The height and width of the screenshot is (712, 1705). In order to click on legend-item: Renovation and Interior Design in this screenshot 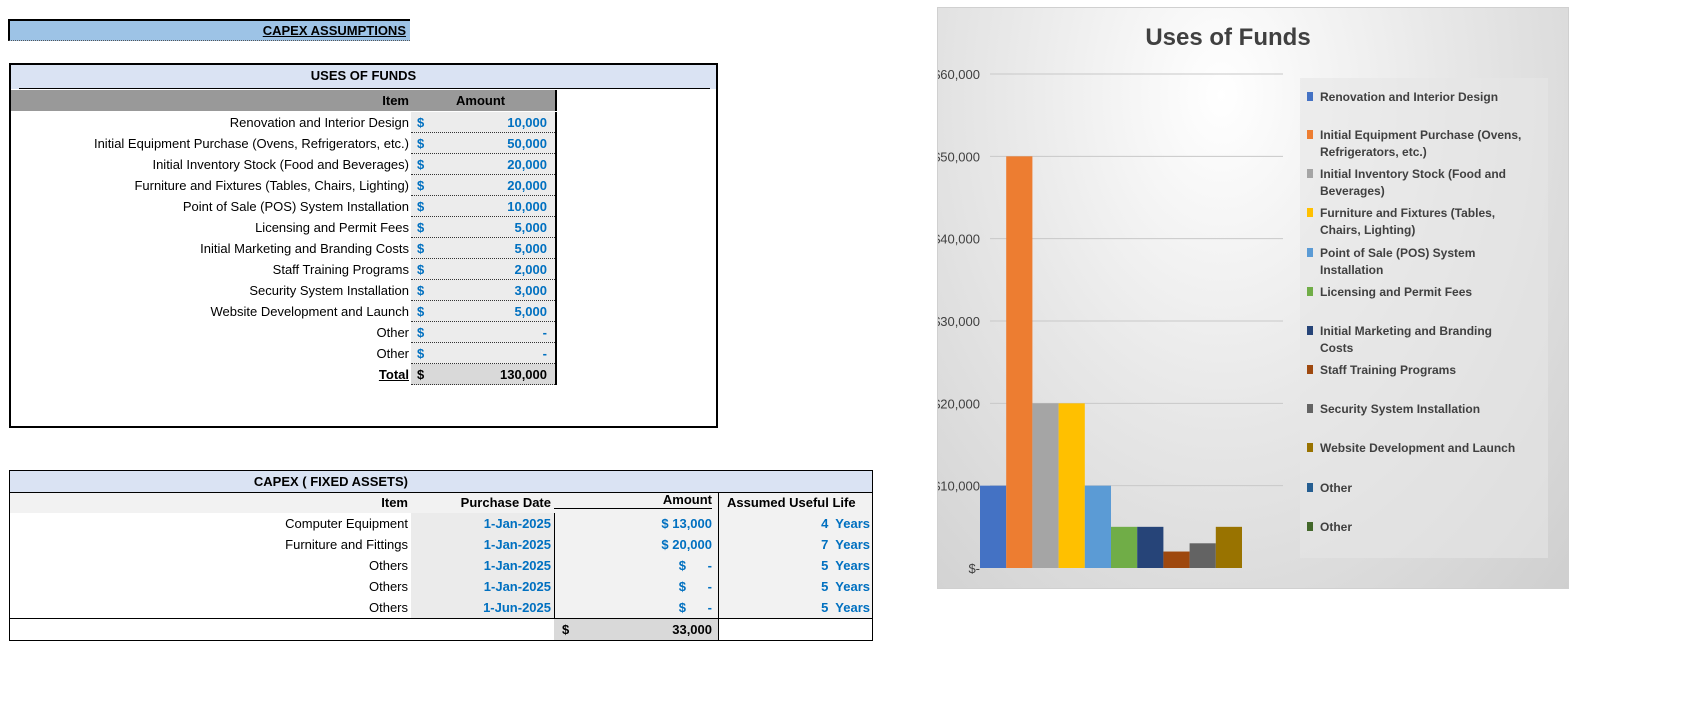, I will do `click(1402, 97)`.